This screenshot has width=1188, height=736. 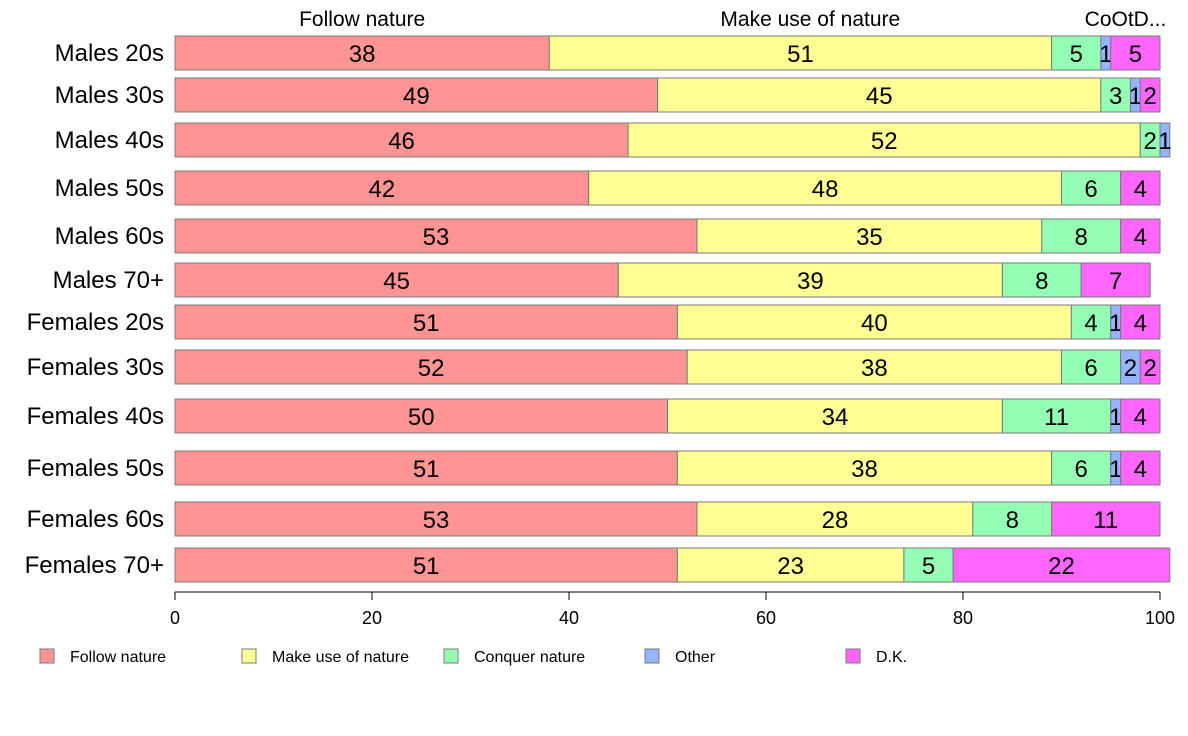 I want to click on legend-label: Other, so click(x=695, y=657).